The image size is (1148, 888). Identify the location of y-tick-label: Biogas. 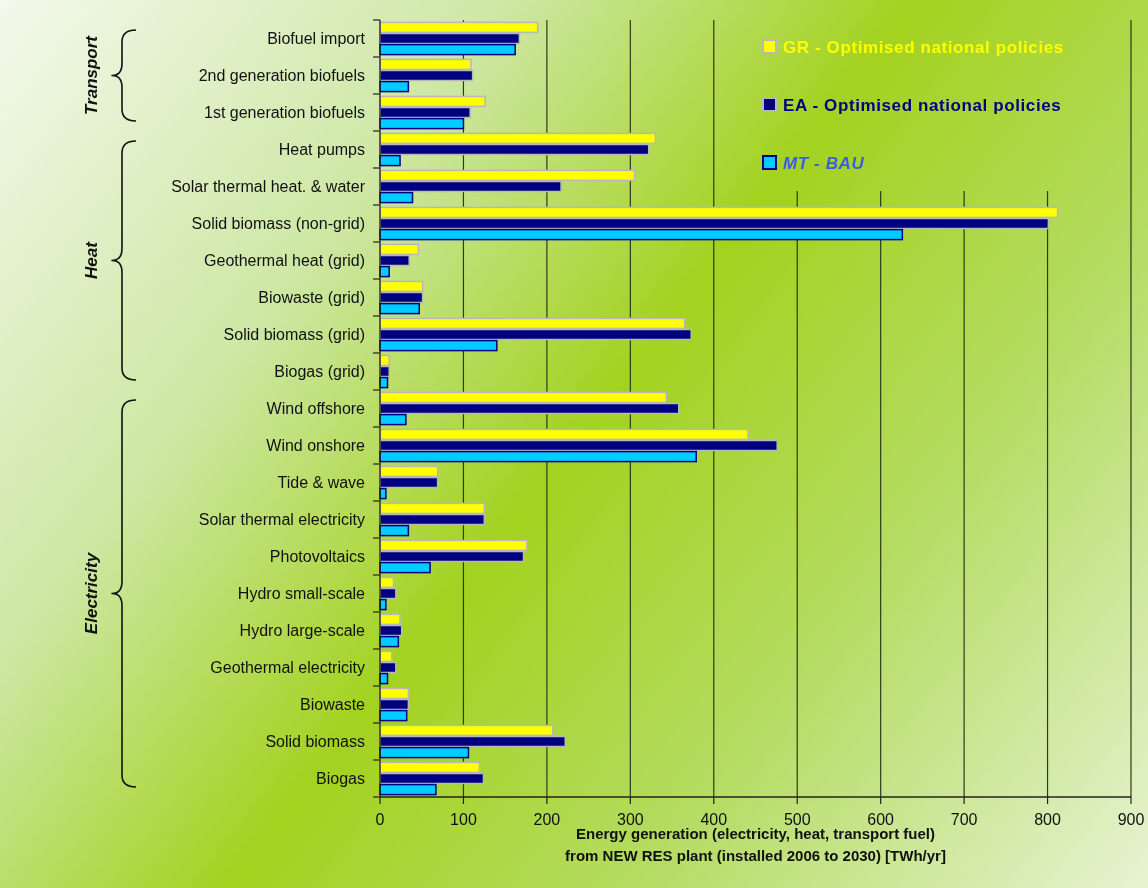
(340, 779).